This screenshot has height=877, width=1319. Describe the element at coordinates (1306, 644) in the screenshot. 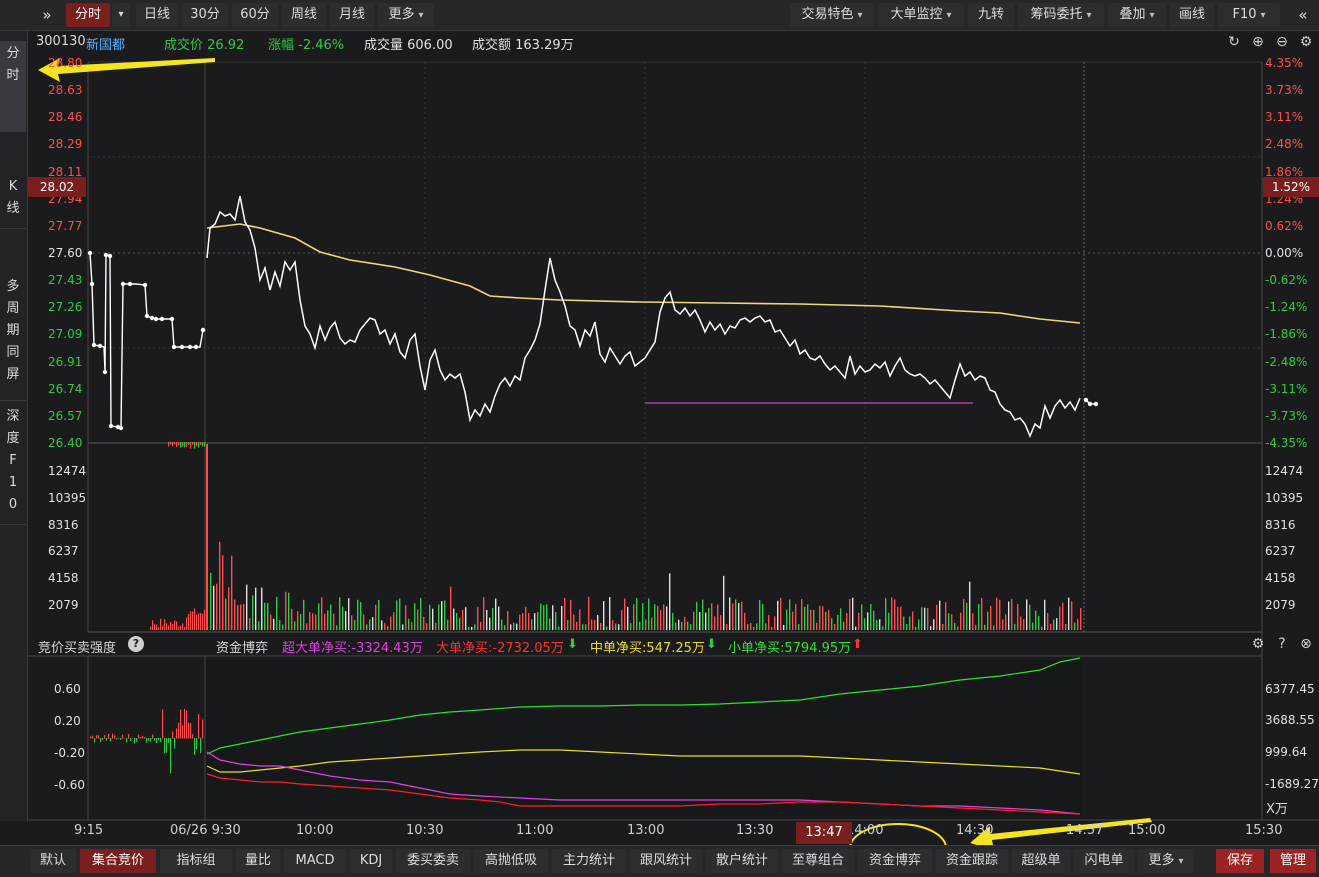

I see `close-icon: ⊗` at that location.